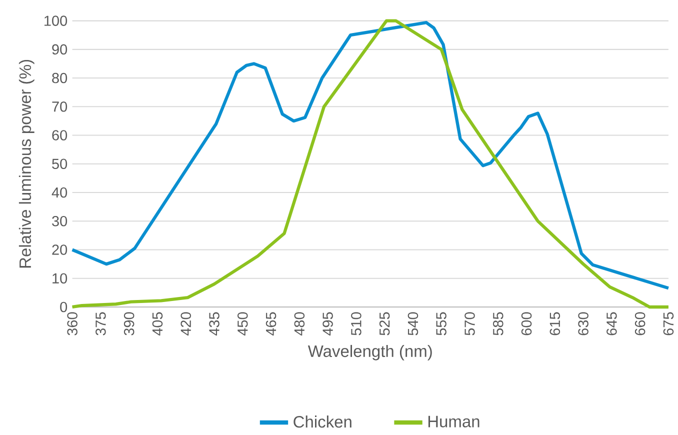 The width and height of the screenshot is (678, 435). Describe the element at coordinates (101, 324) in the screenshot. I see `x-tick-label: 375` at that location.